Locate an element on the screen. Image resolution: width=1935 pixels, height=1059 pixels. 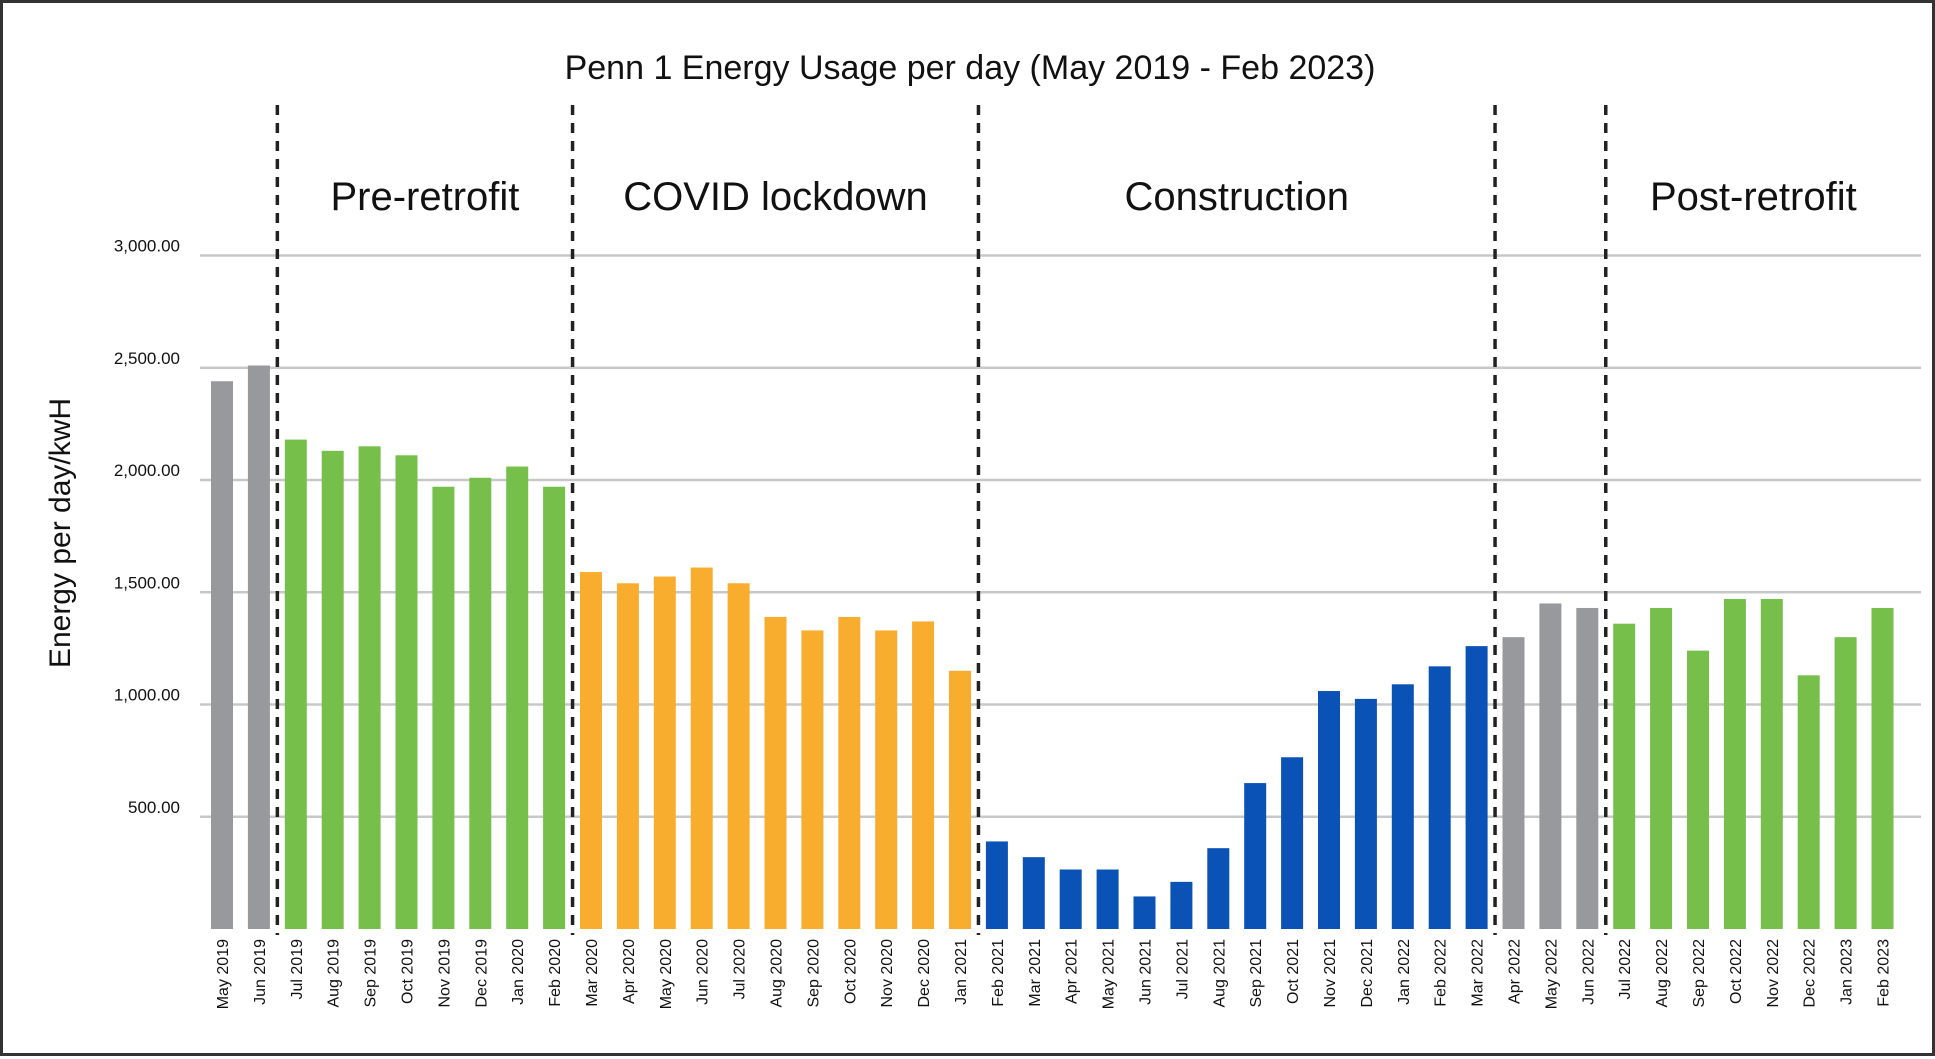
bar-dec-2022 is located at coordinates (1808, 802).